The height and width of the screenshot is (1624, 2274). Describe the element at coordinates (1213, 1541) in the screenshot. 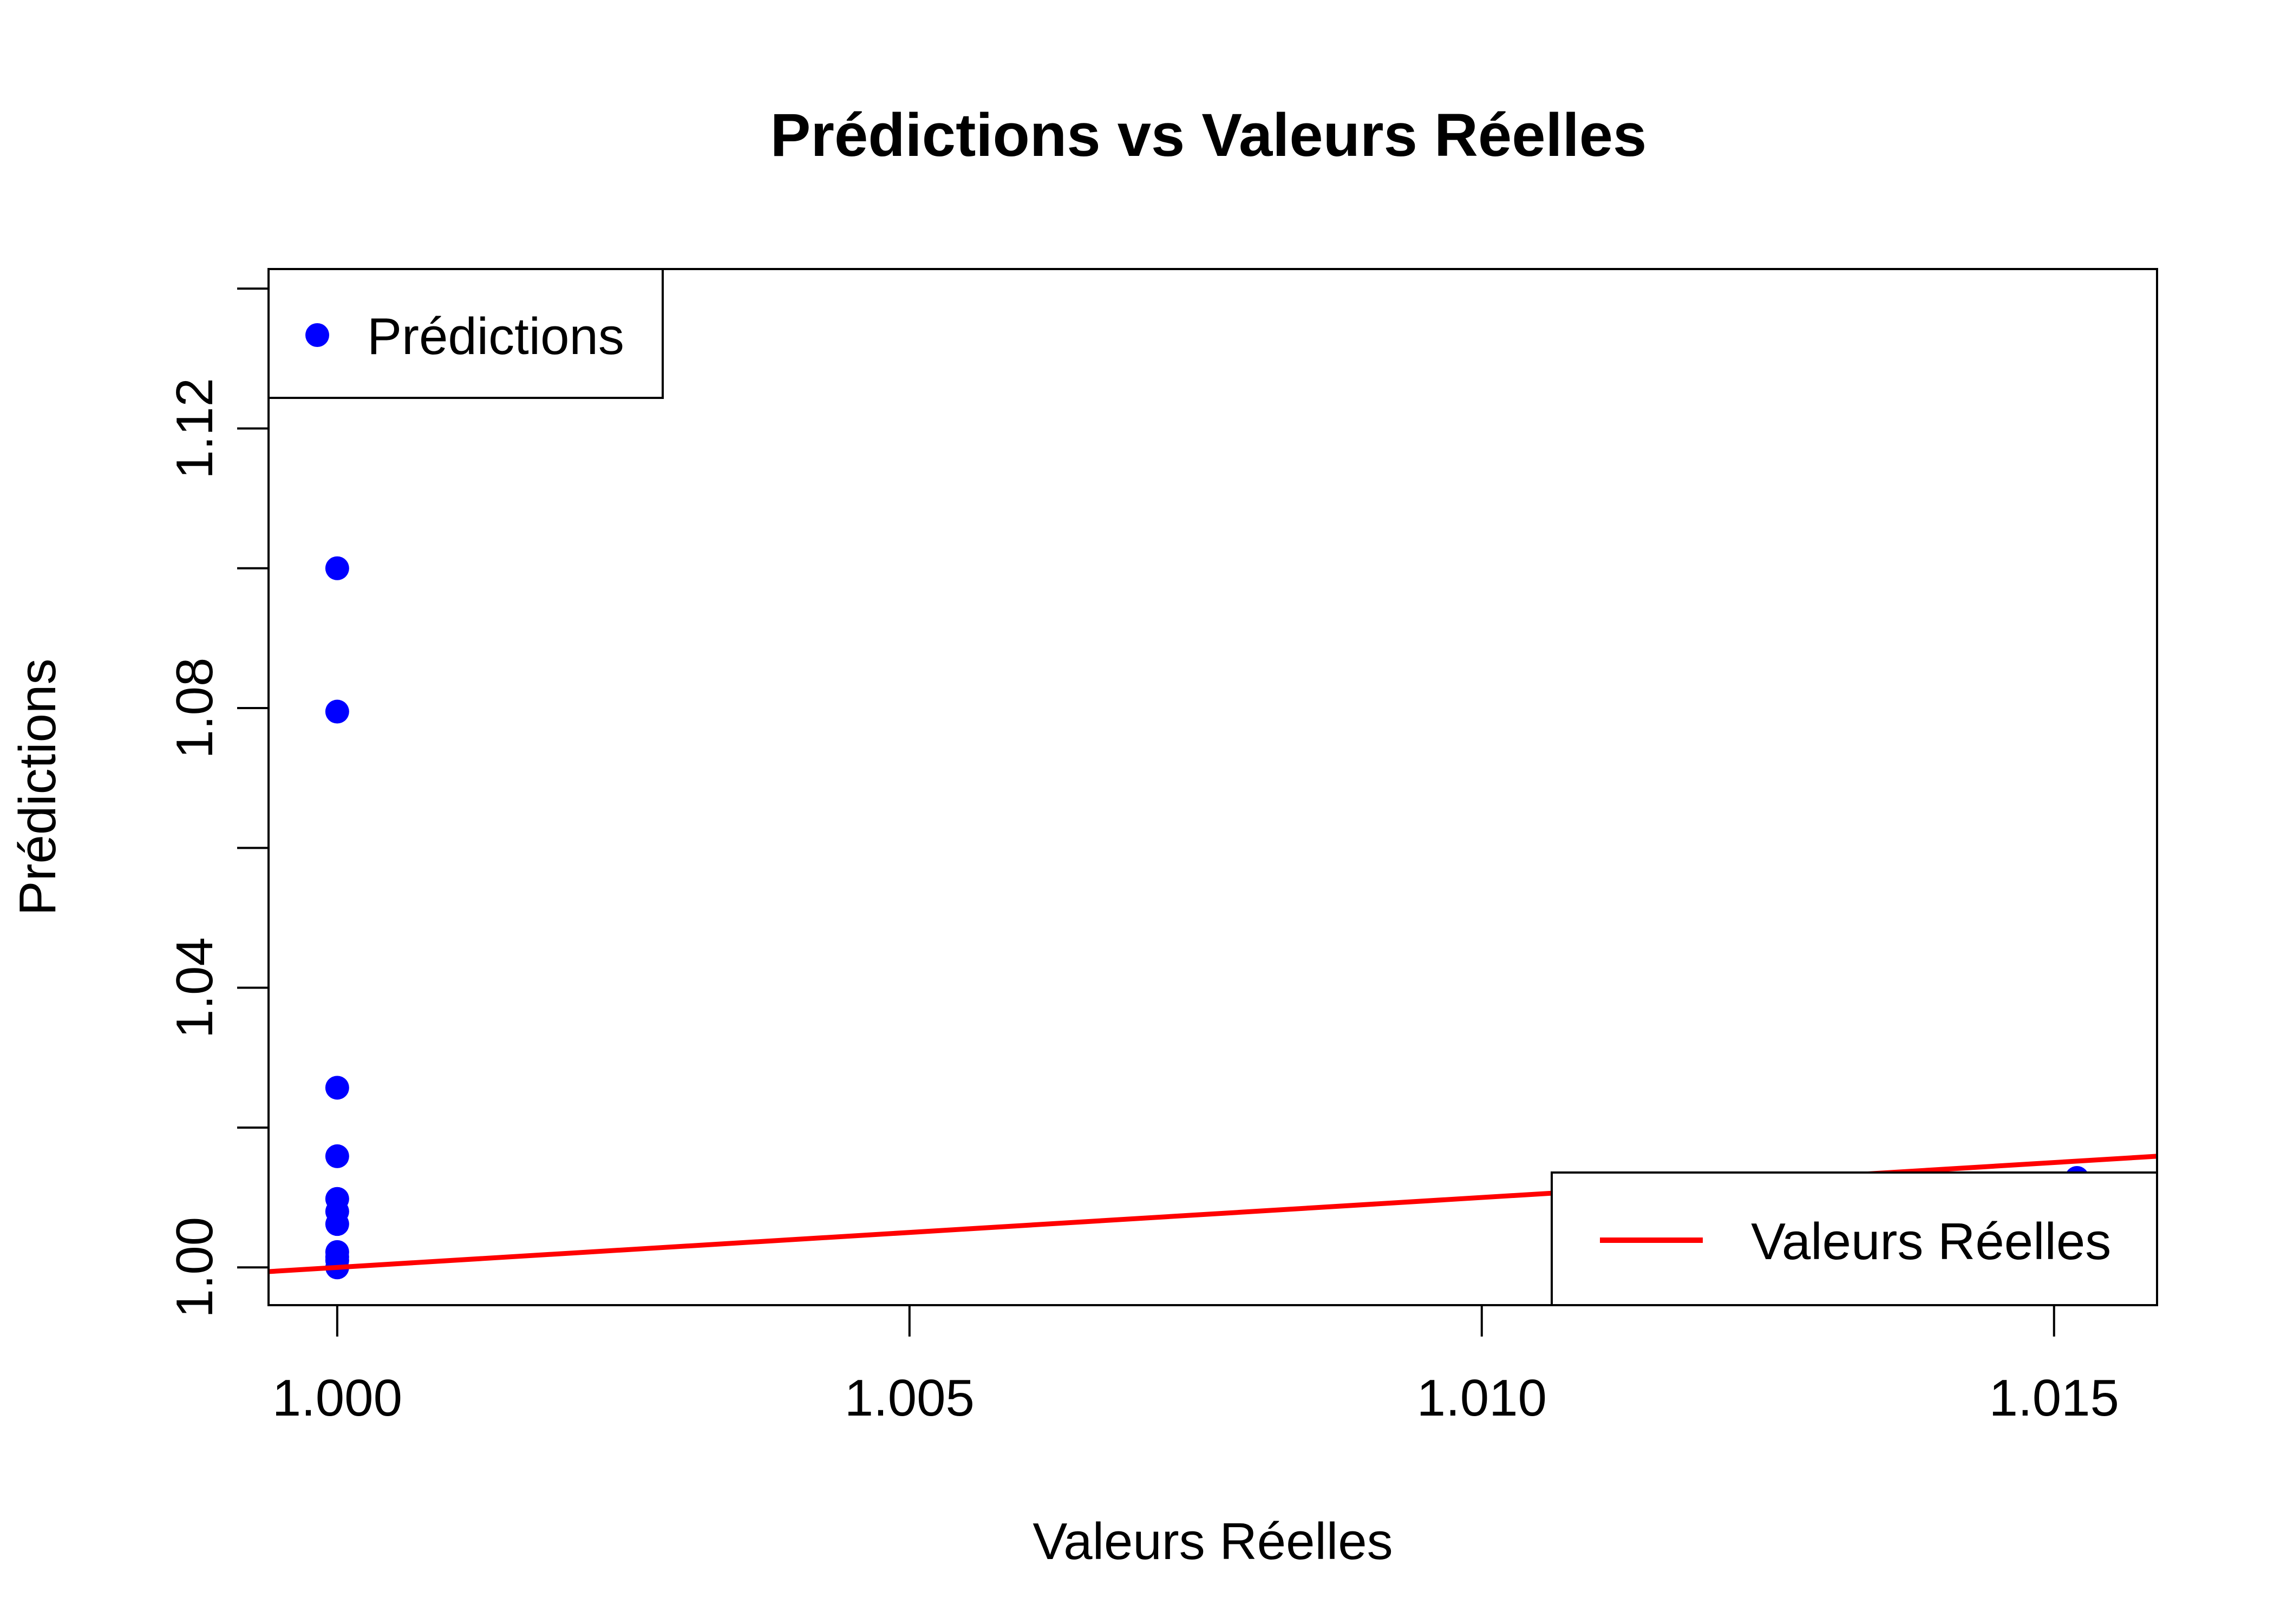

I see `x-axis-label: Valeurs Réelles` at that location.